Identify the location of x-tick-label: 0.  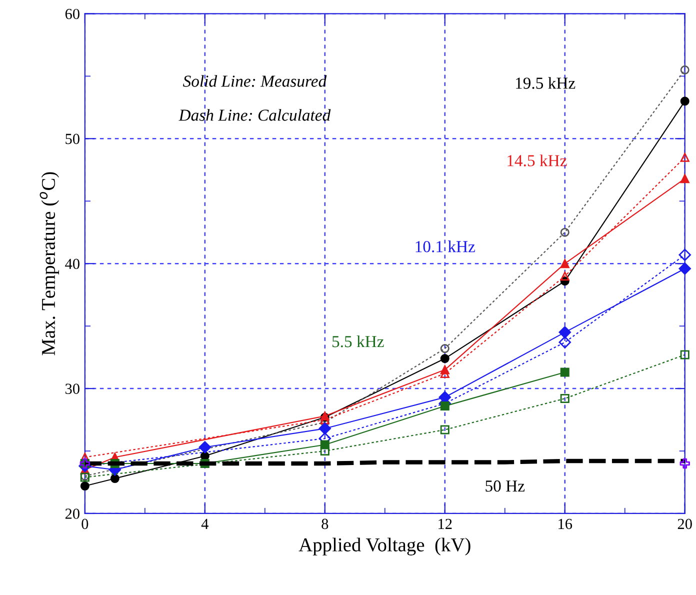
(85, 524).